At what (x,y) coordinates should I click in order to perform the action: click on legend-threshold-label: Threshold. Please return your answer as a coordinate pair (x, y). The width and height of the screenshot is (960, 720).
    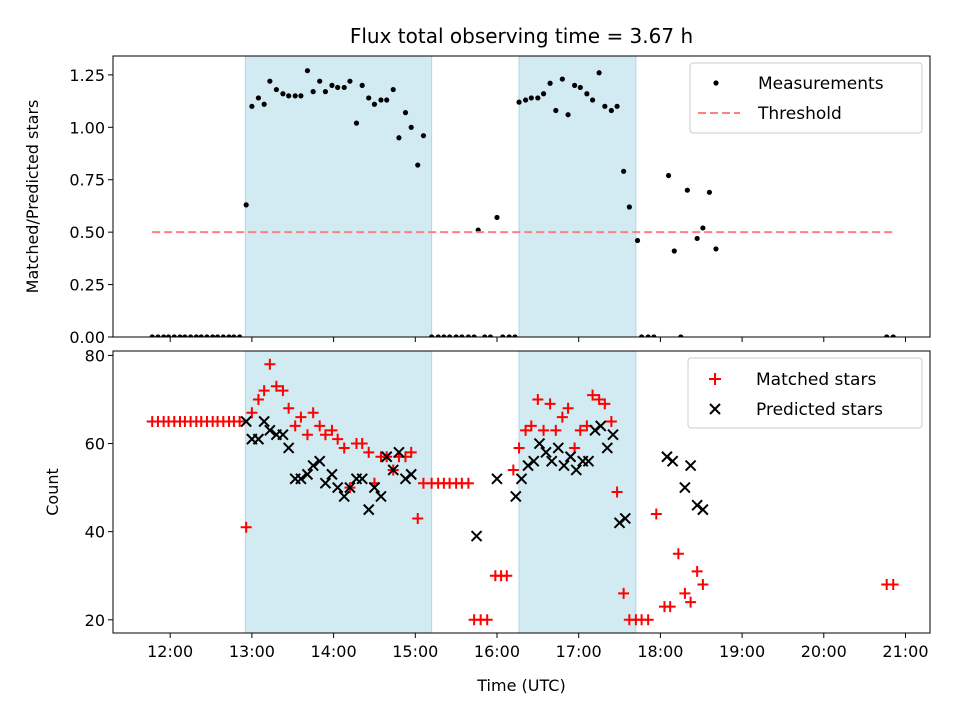
    Looking at the image, I should click on (799, 114).